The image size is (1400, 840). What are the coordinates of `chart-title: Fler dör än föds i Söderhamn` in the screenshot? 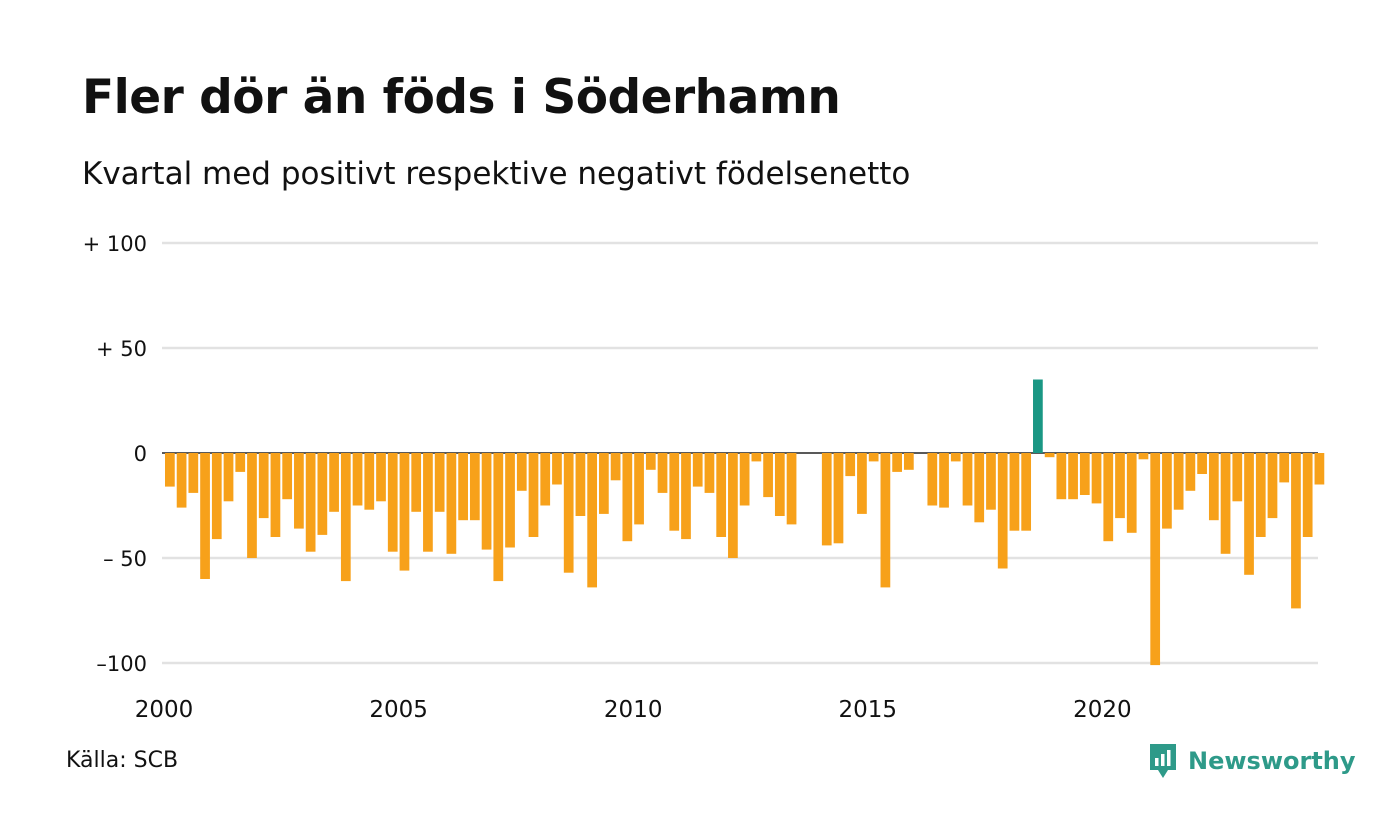 It's located at (461, 97).